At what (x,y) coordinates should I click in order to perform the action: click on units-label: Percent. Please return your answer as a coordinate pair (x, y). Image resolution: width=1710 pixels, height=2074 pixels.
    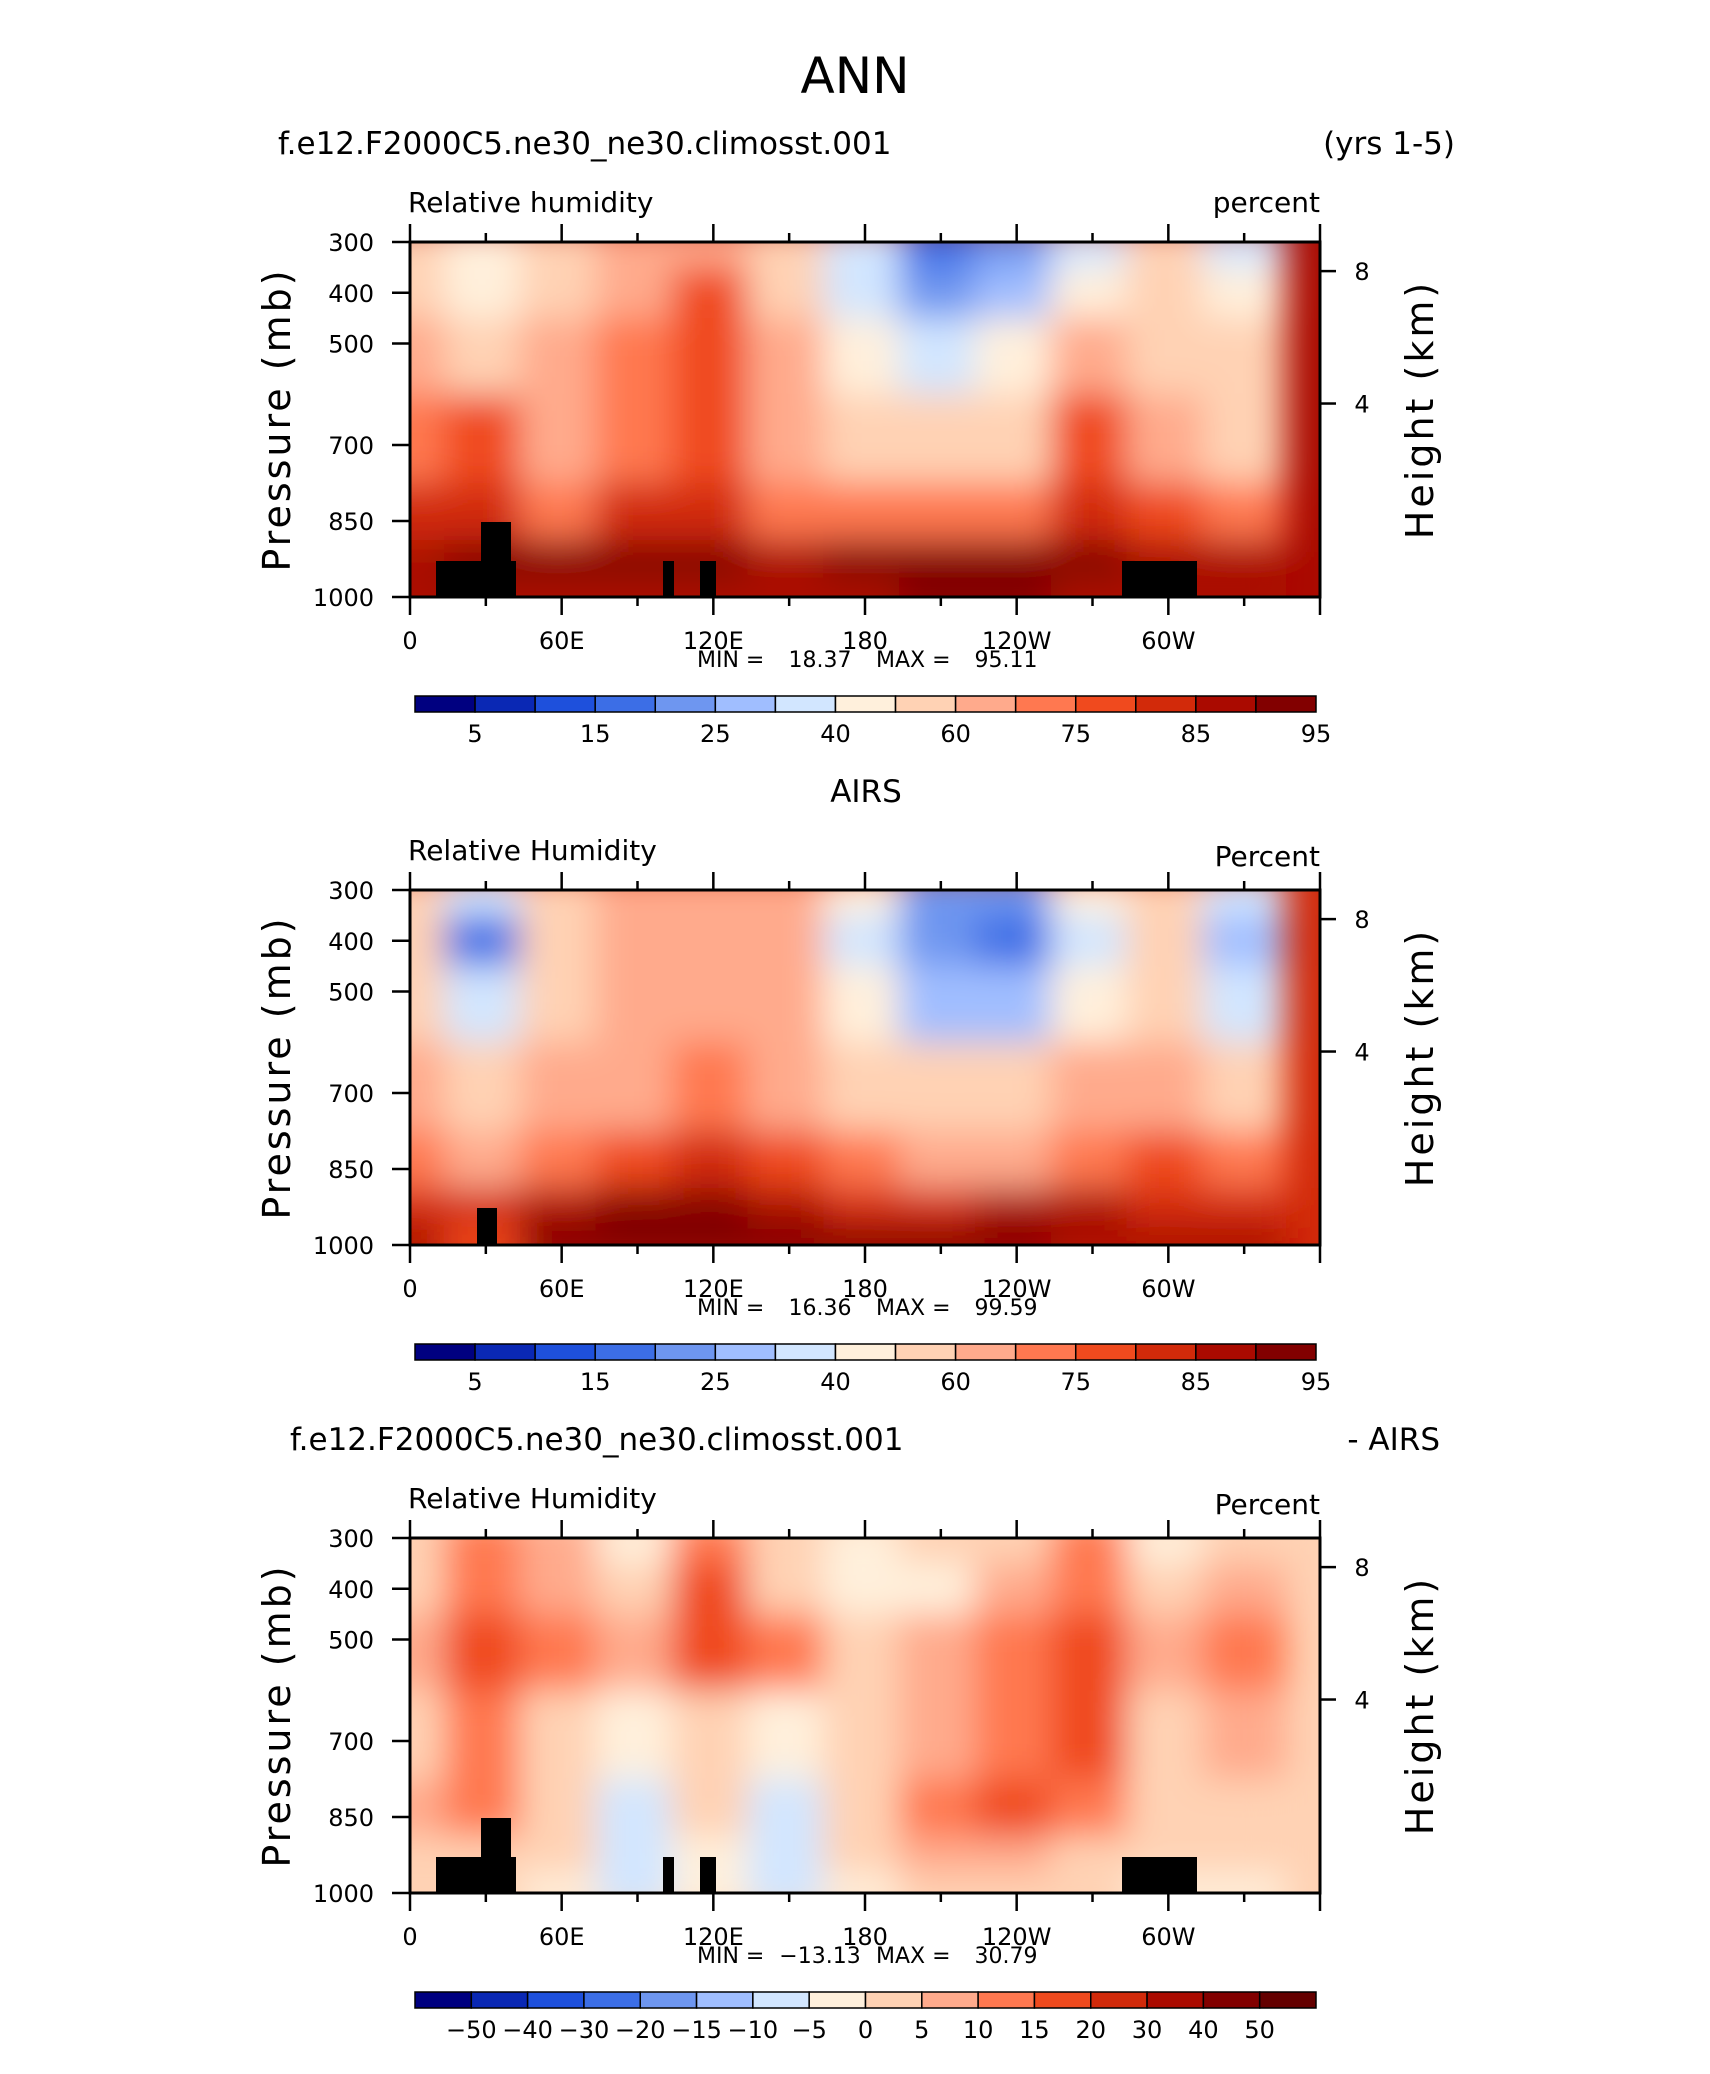
    Looking at the image, I should click on (1267, 856).